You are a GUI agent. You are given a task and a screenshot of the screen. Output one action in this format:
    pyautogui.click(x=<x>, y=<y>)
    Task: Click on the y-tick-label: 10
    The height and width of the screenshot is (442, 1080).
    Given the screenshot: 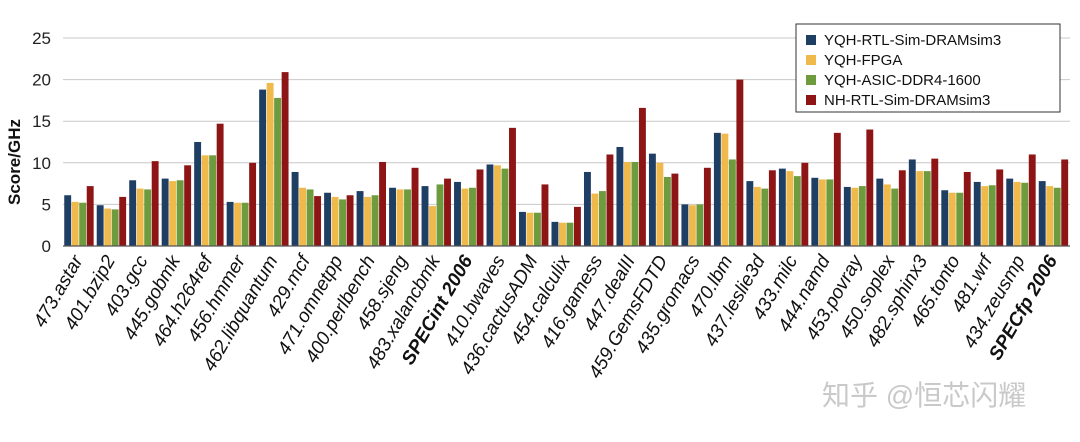 What is the action you would take?
    pyautogui.click(x=41, y=163)
    